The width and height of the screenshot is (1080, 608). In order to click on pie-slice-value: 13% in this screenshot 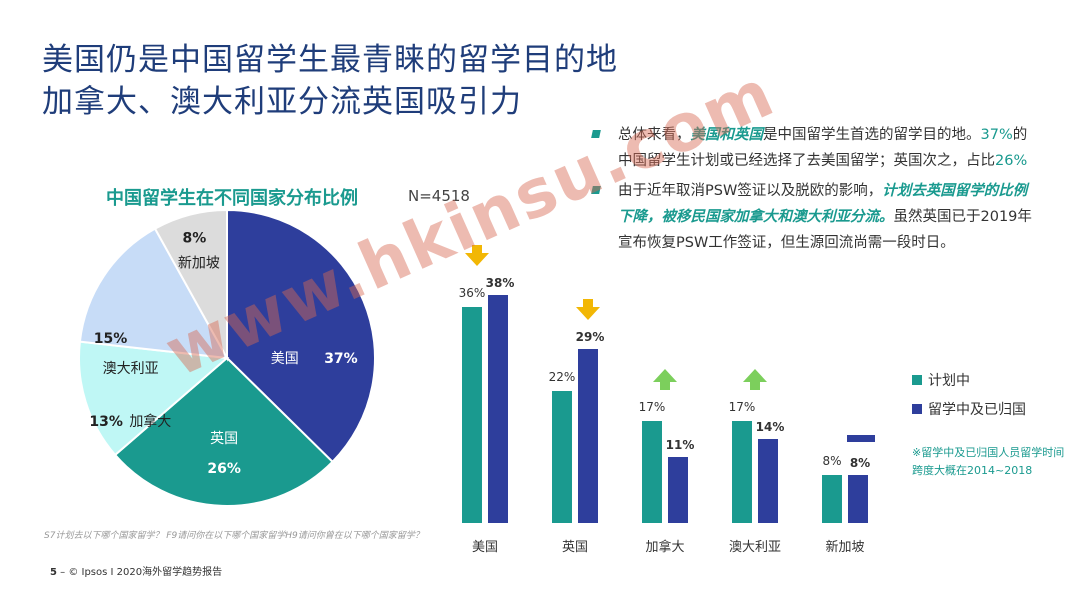, I will do `click(106, 422)`.